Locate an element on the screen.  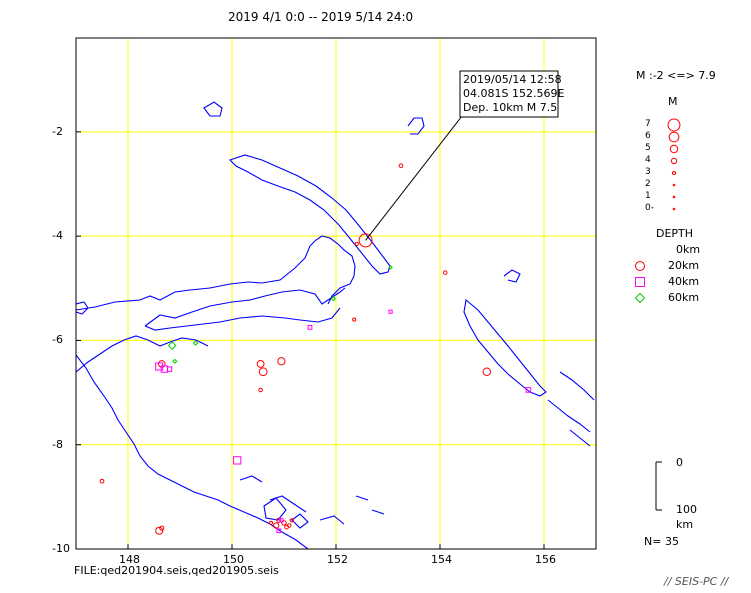
callout-datetime: 2019/05/14 12:58 is located at coordinates (512, 79).